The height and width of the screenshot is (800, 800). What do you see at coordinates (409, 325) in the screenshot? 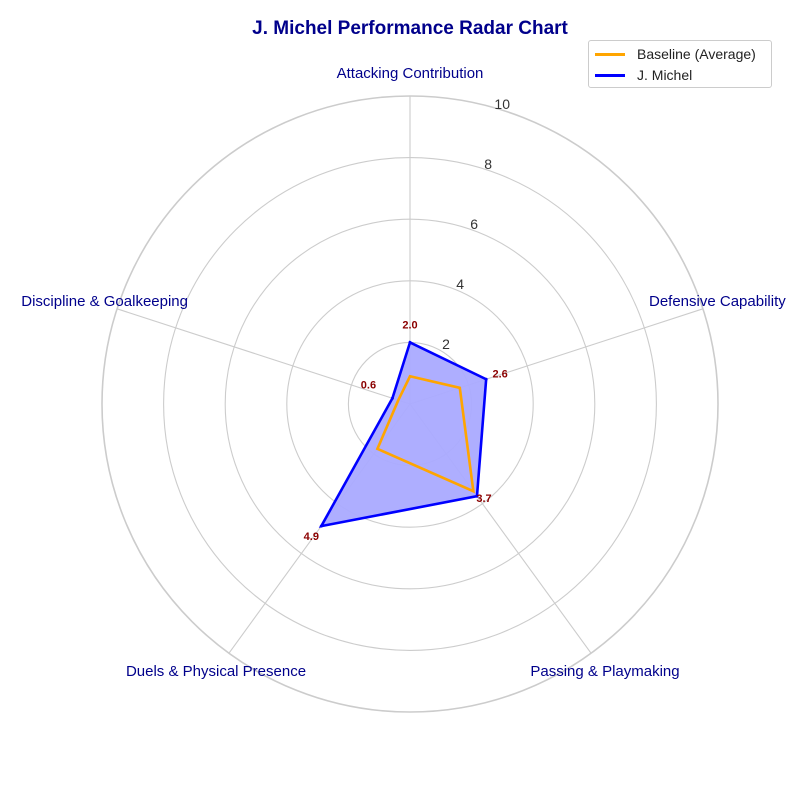
I see `data-label-0: 2.0` at bounding box center [409, 325].